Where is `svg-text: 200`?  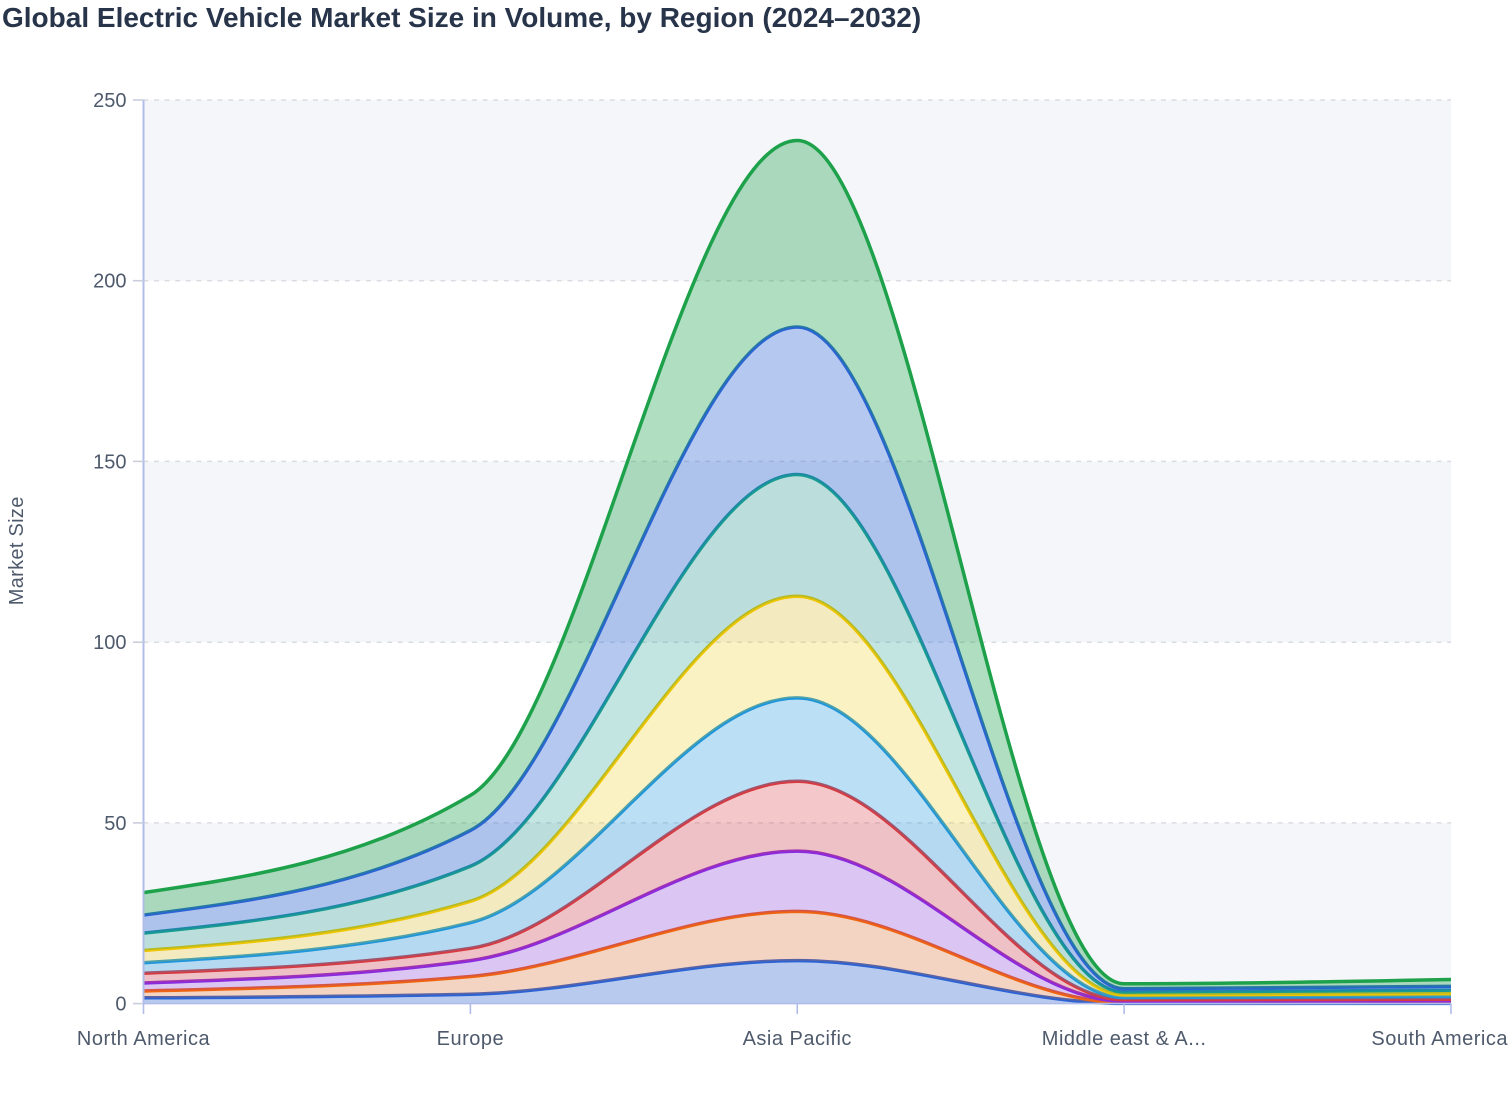
svg-text: 200 is located at coordinates (109, 282).